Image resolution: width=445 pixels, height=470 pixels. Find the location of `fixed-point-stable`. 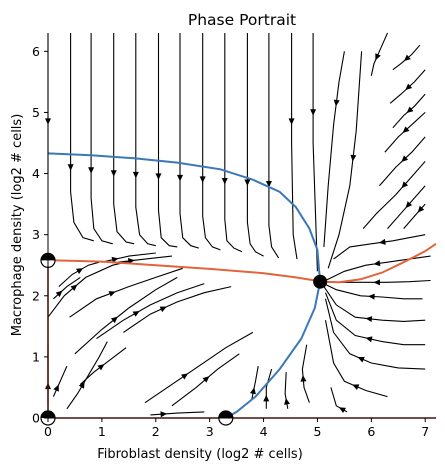

fixed-point-stable is located at coordinates (320, 281).